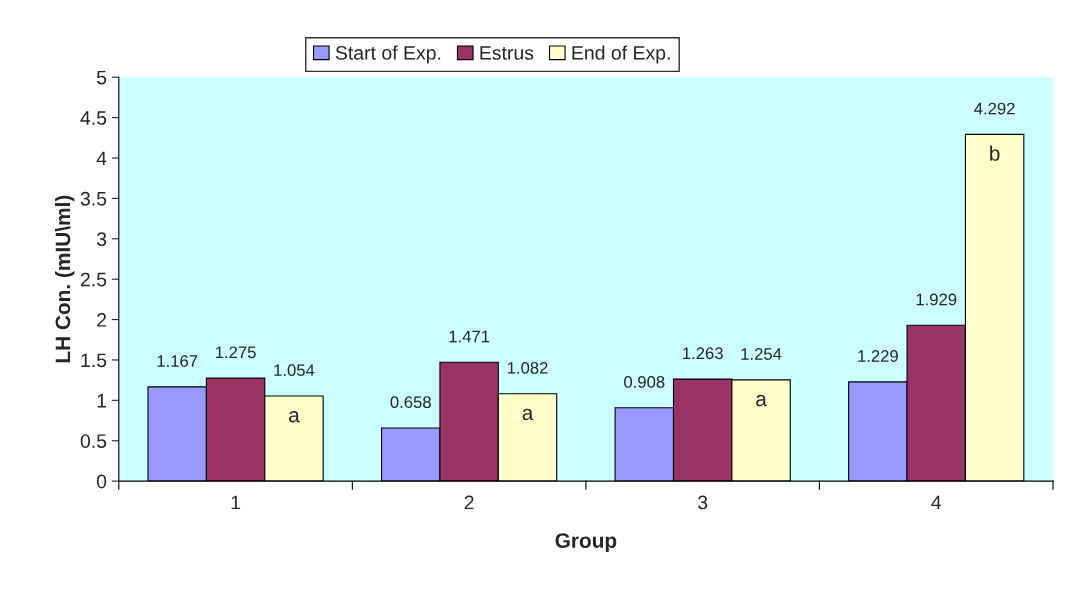  I want to click on annotation: b, so click(995, 153).